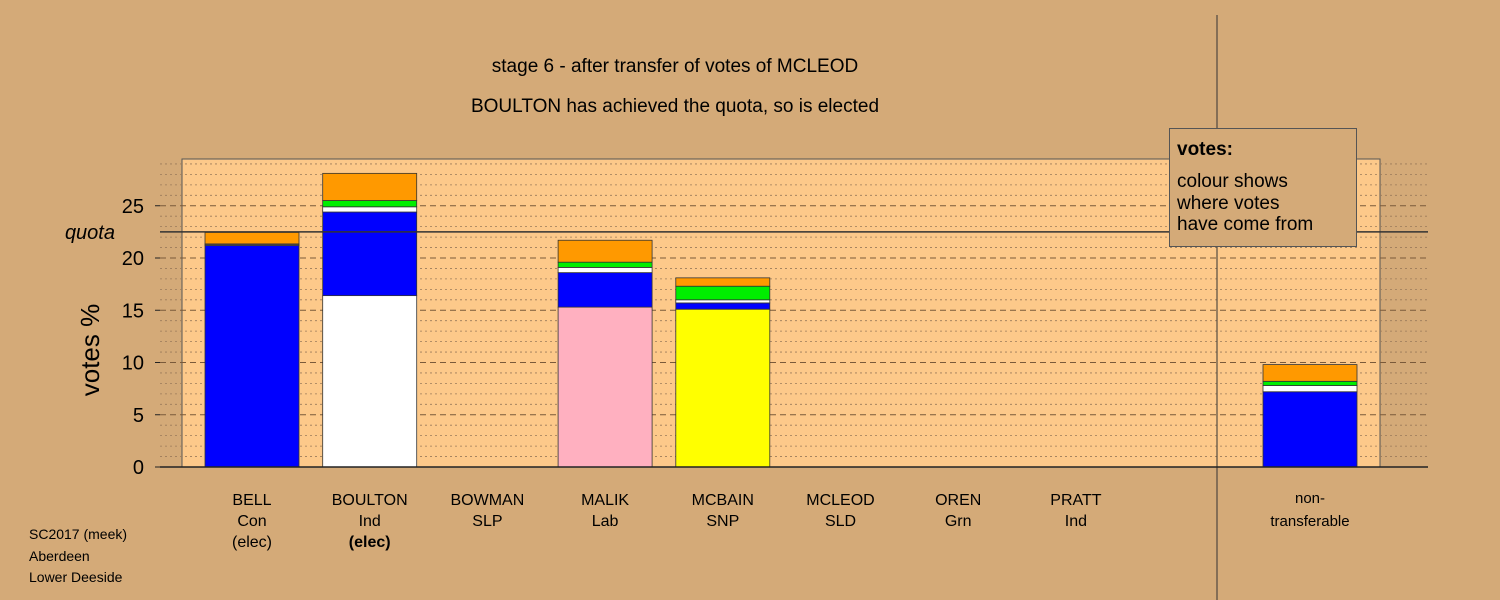 This screenshot has width=1500, height=600. What do you see at coordinates (1245, 224) in the screenshot?
I see `legend-line-3: have come from` at bounding box center [1245, 224].